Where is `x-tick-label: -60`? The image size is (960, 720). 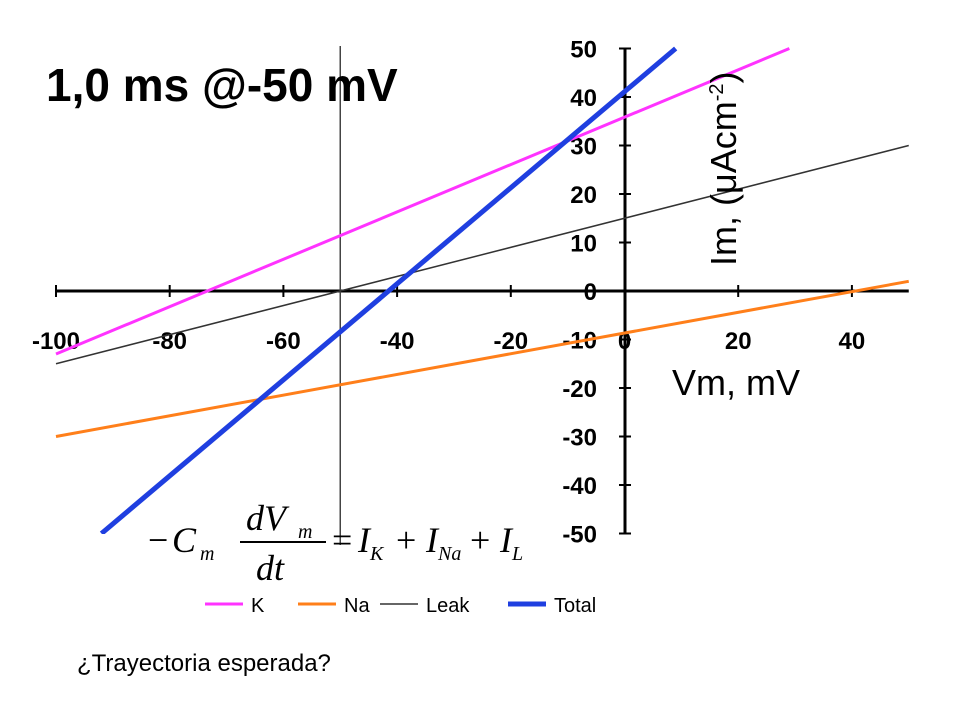 x-tick-label: -60 is located at coordinates (283, 341).